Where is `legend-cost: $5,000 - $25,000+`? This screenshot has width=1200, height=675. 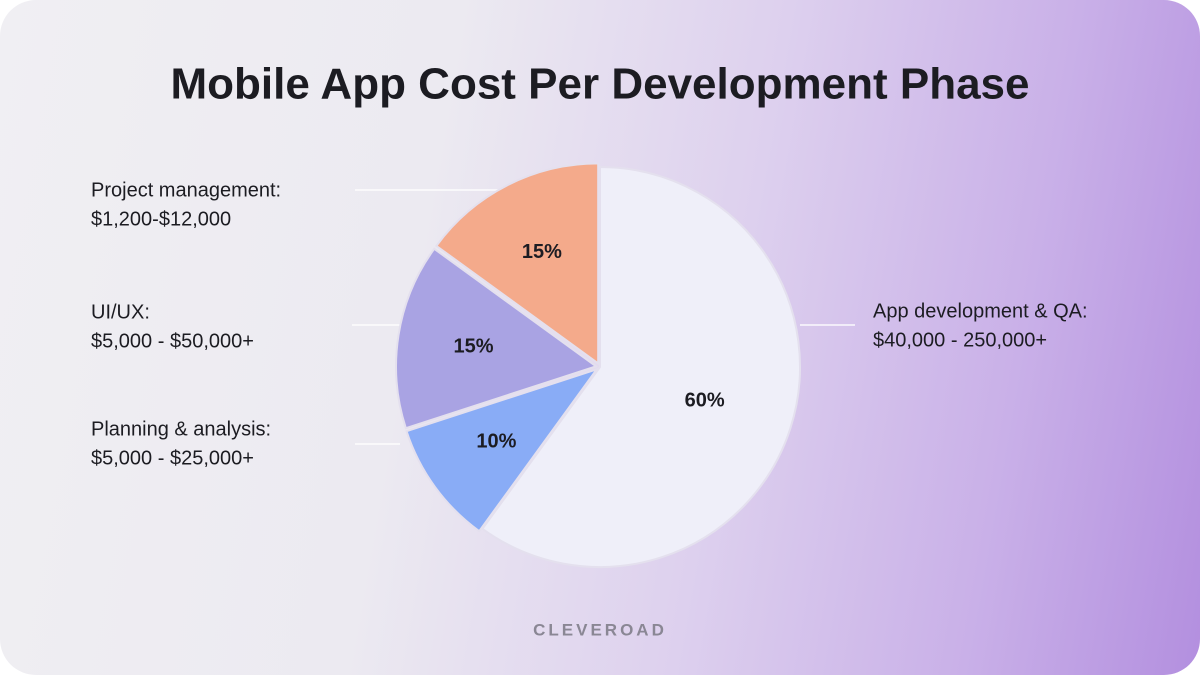 legend-cost: $5,000 - $25,000+ is located at coordinates (172, 458).